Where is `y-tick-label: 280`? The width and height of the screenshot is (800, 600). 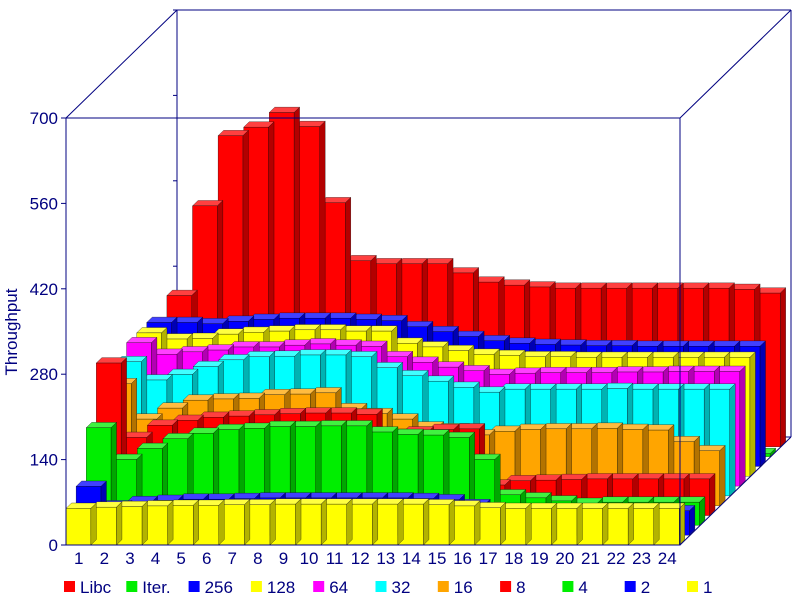 y-tick-label: 280 is located at coordinates (44, 374).